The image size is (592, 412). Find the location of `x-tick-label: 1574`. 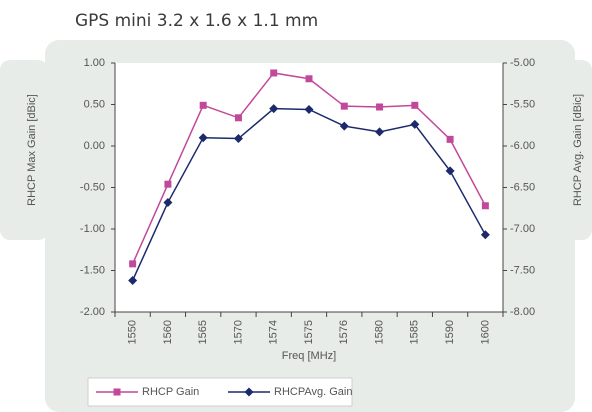

x-tick-label: 1574 is located at coordinates (274, 332).